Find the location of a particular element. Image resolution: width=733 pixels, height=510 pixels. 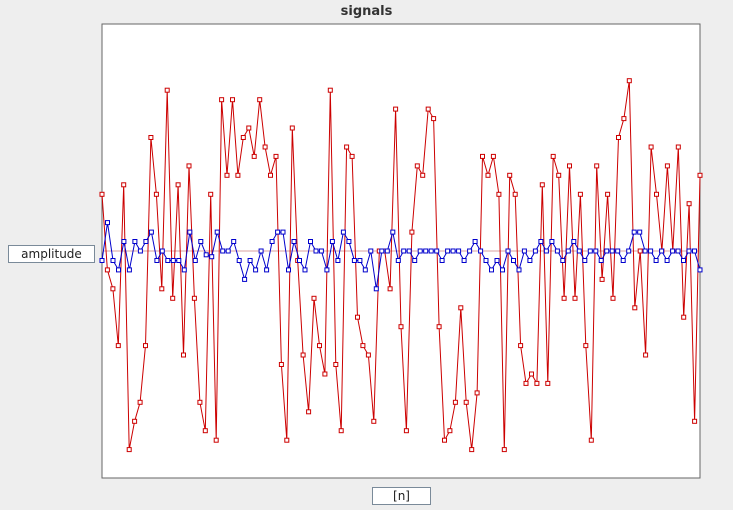

chart-title: signals is located at coordinates (366, 11).